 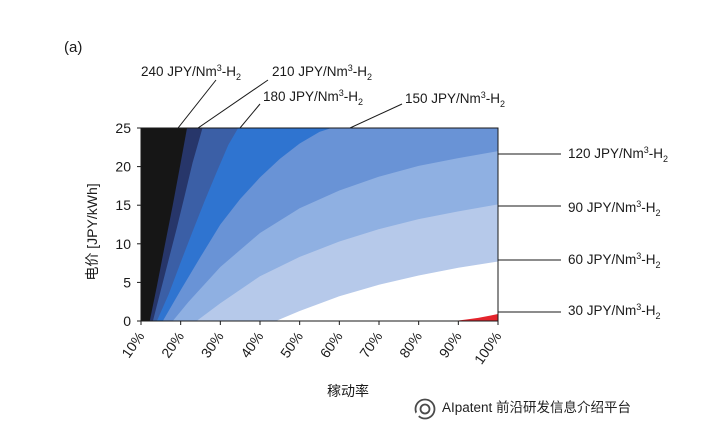 I want to click on x-tick-label: 90%, so click(x=450, y=345).